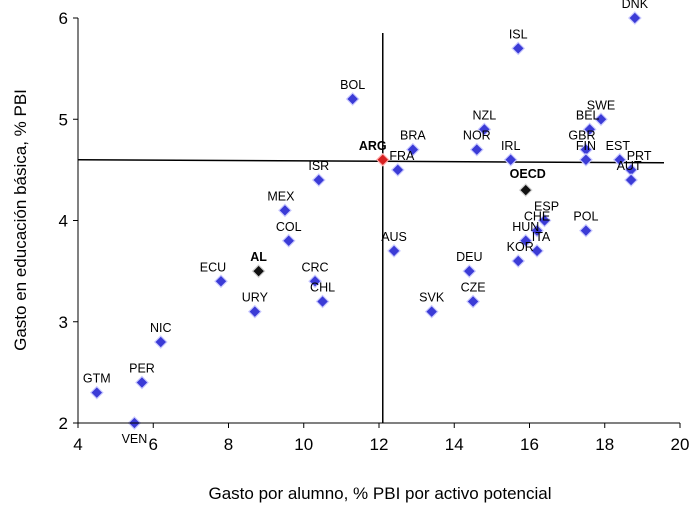 The width and height of the screenshot is (691, 508). I want to click on point-label-est: EST, so click(618, 146).